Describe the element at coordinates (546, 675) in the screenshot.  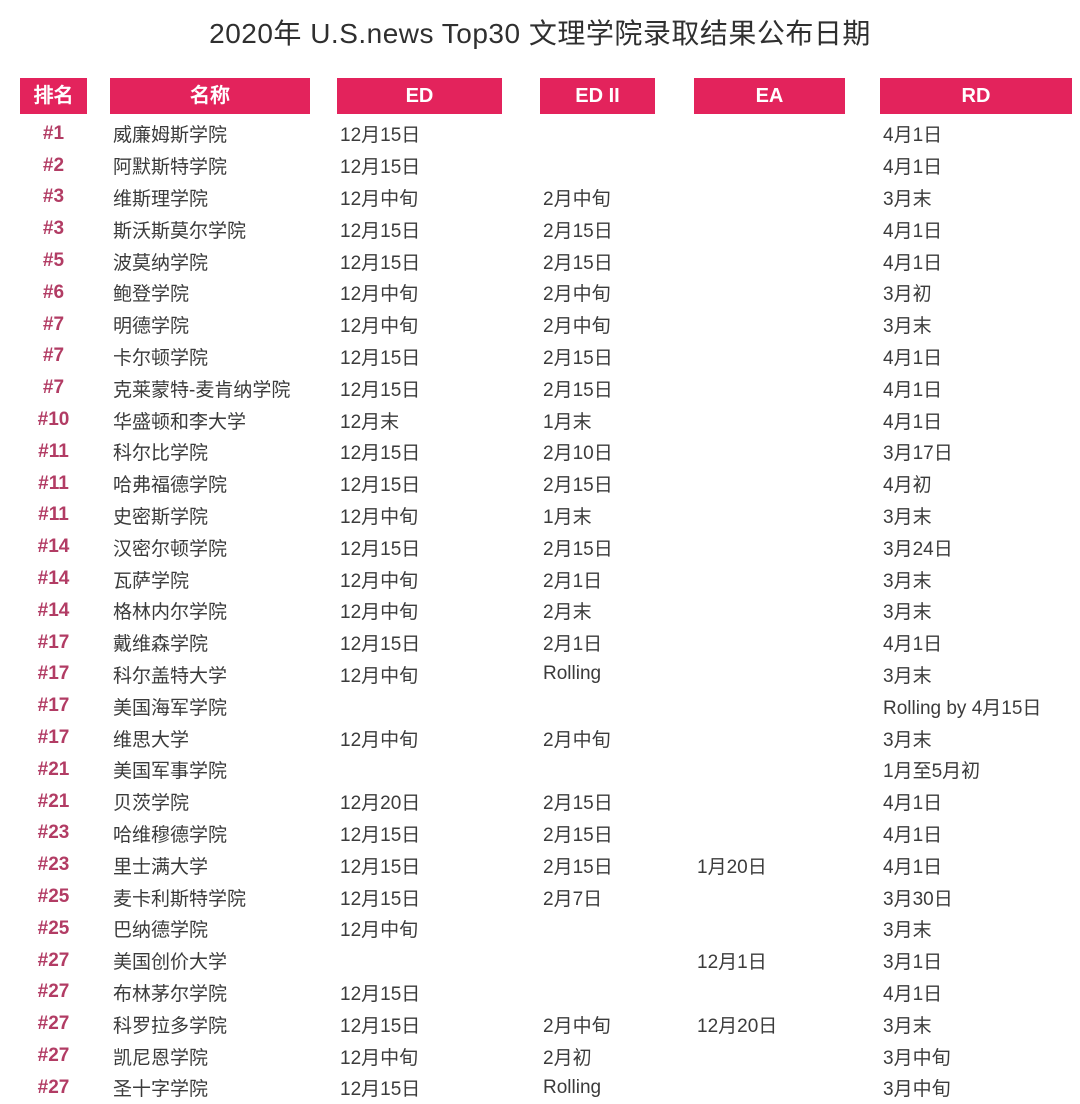
I see `table-row: #17 科尔盖特大学 12月中旬 Rolling 3月末` at that location.